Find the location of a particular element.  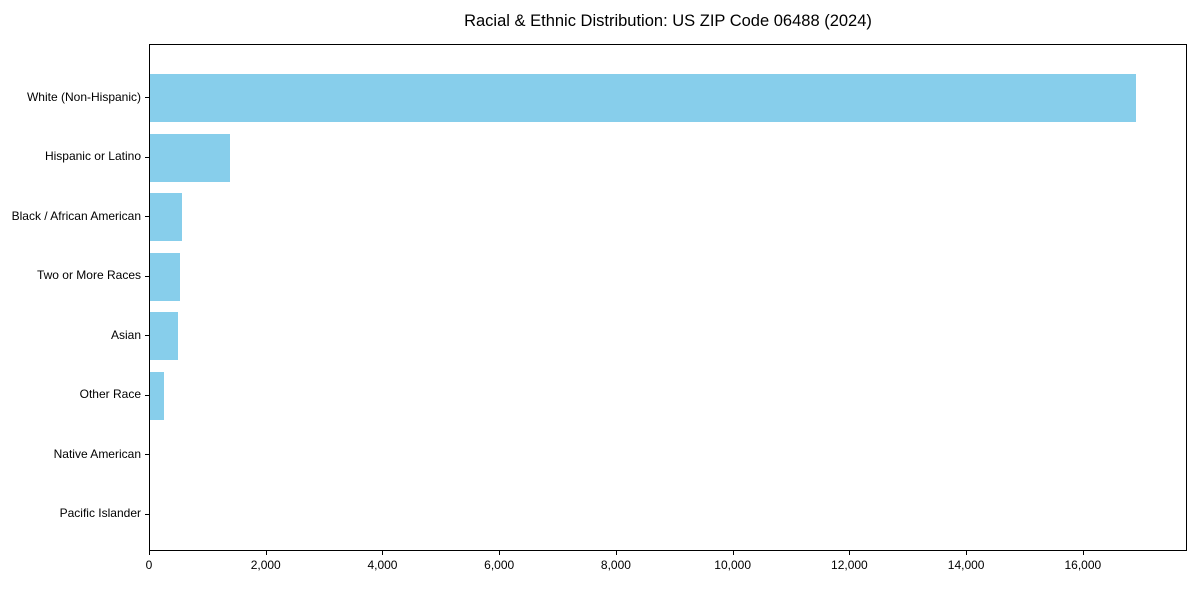

y-axis-label-other-race: Other Race is located at coordinates (110, 394).